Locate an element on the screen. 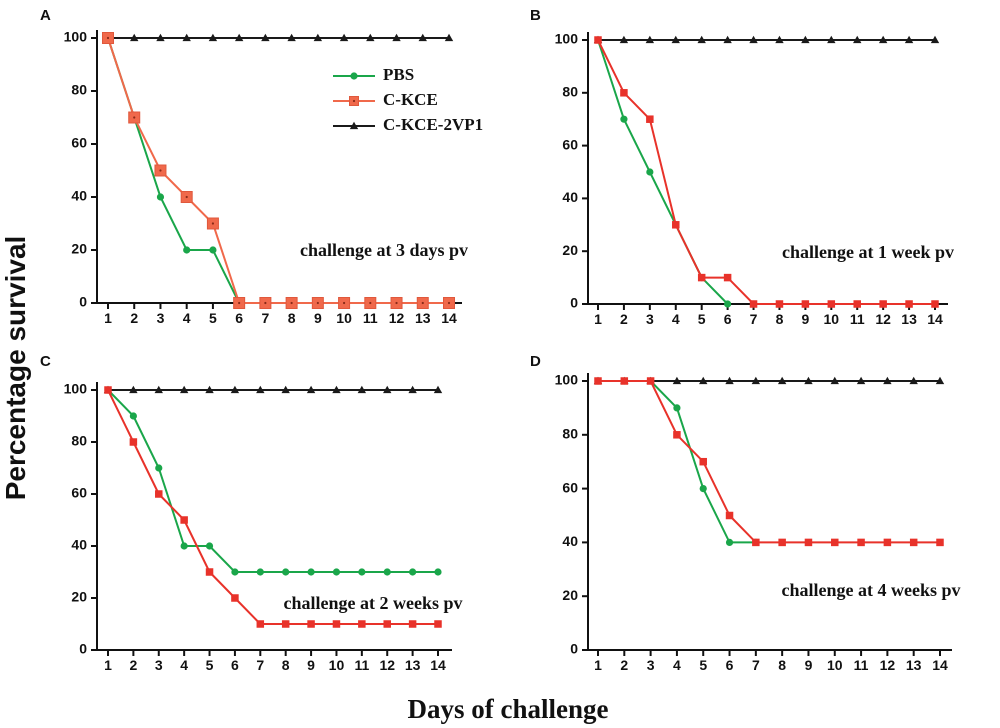 The image size is (1000, 728). legend-label: C-KCE is located at coordinates (410, 99).